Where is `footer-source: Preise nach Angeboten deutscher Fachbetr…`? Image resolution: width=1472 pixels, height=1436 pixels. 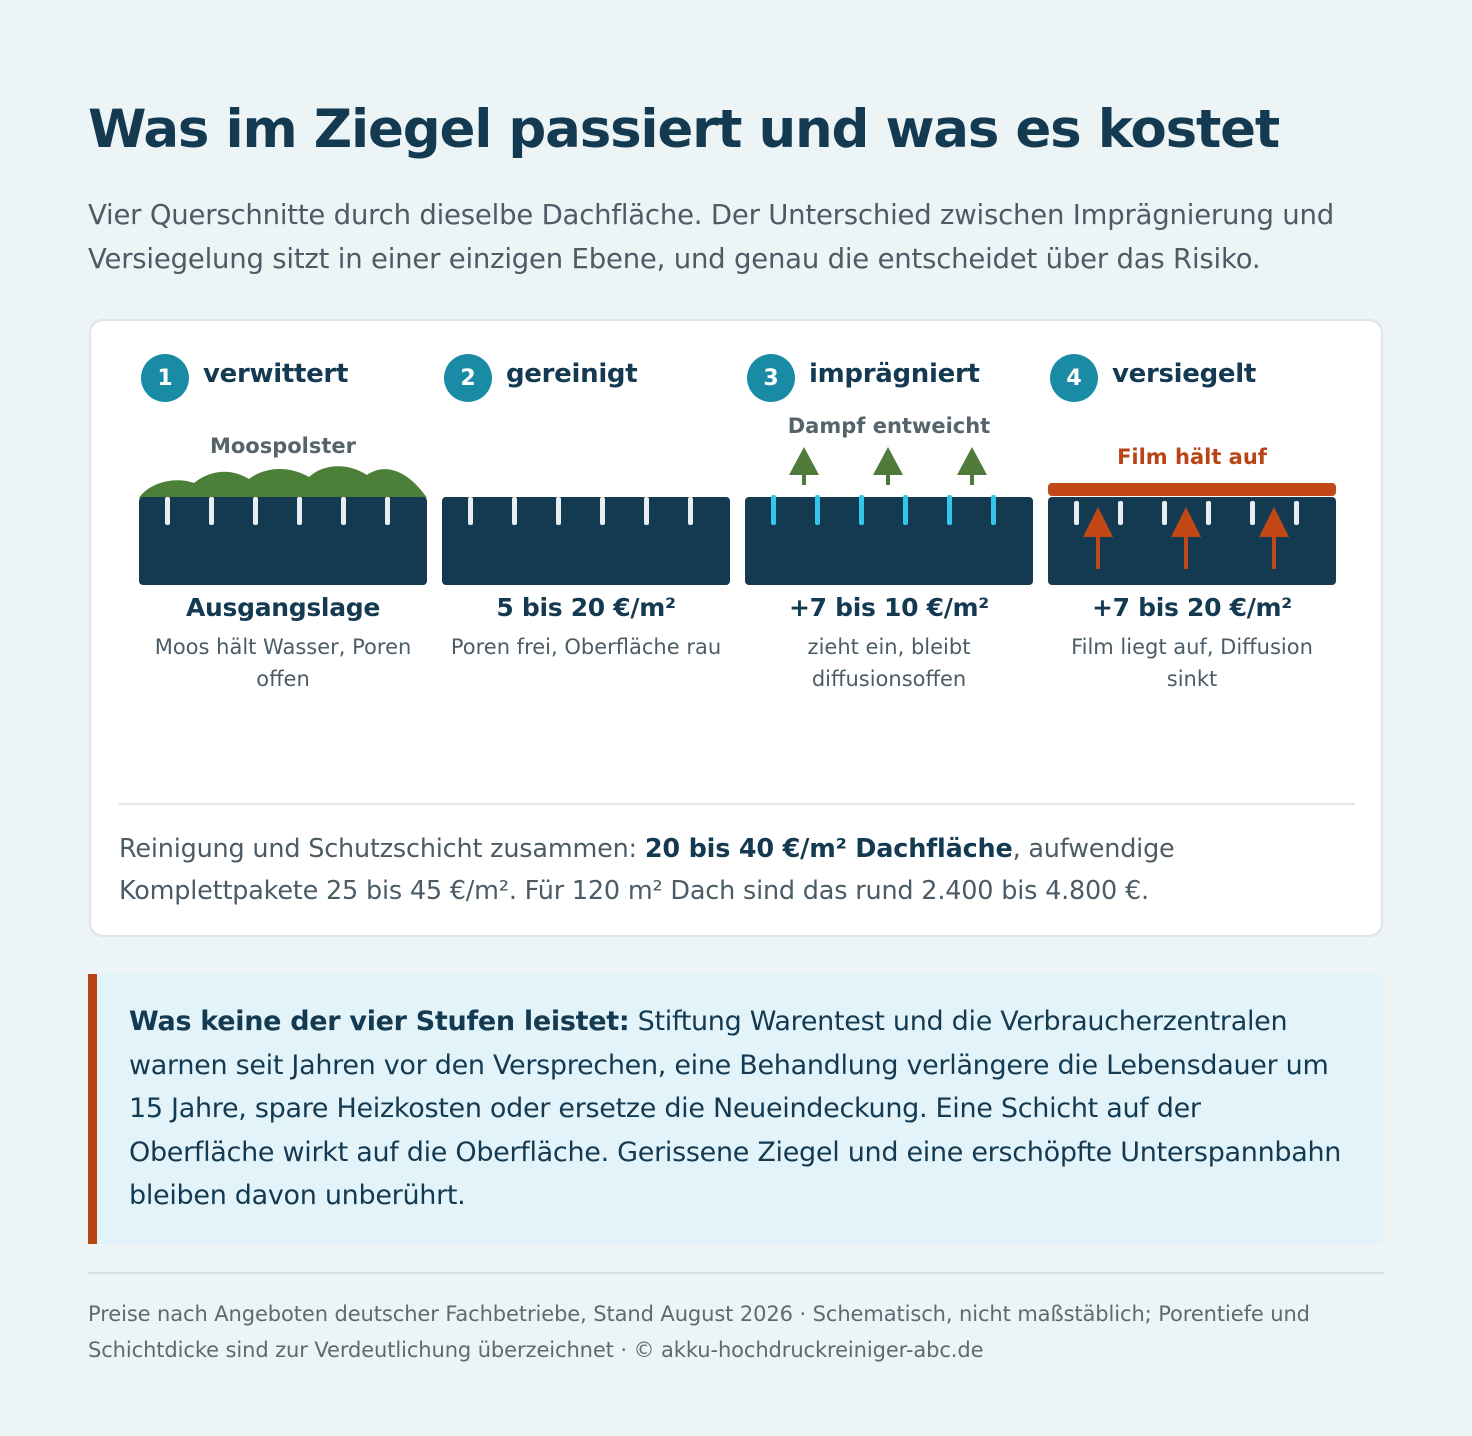 footer-source: Preise nach Angeboten deutscher Fachbetr… is located at coordinates (699, 1332).